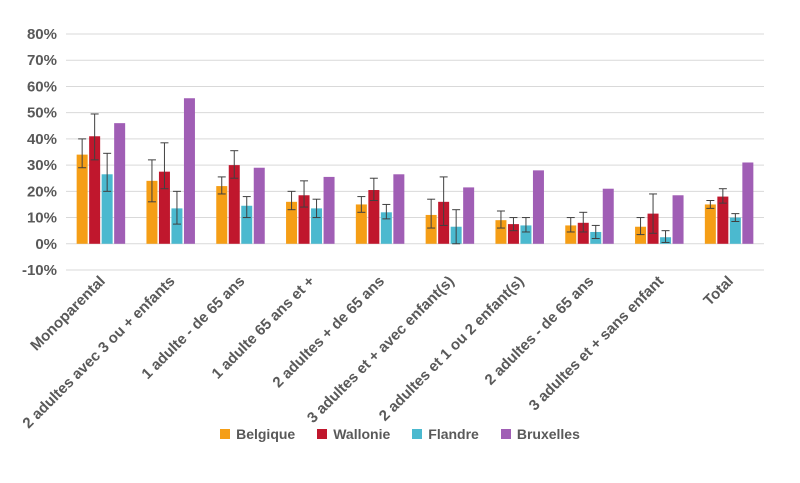 The image size is (800, 483). What do you see at coordinates (400, 434) in the screenshot?
I see `legend: Belgique Wallonie Flandre Bruxelles` at bounding box center [400, 434].